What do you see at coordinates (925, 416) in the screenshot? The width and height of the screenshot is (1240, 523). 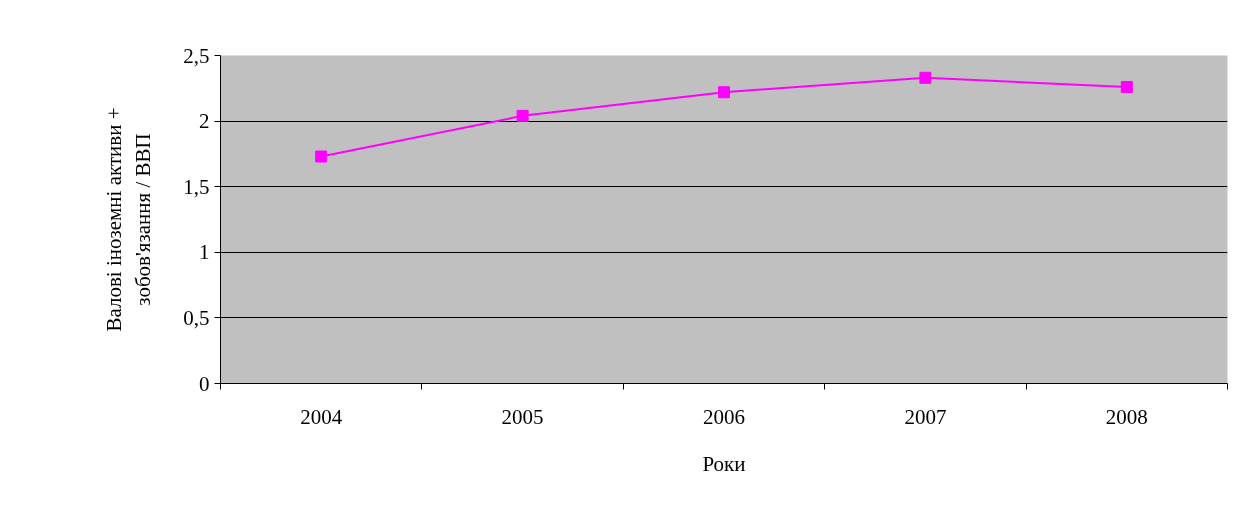 I see `x-tick-label: 2007` at bounding box center [925, 416].